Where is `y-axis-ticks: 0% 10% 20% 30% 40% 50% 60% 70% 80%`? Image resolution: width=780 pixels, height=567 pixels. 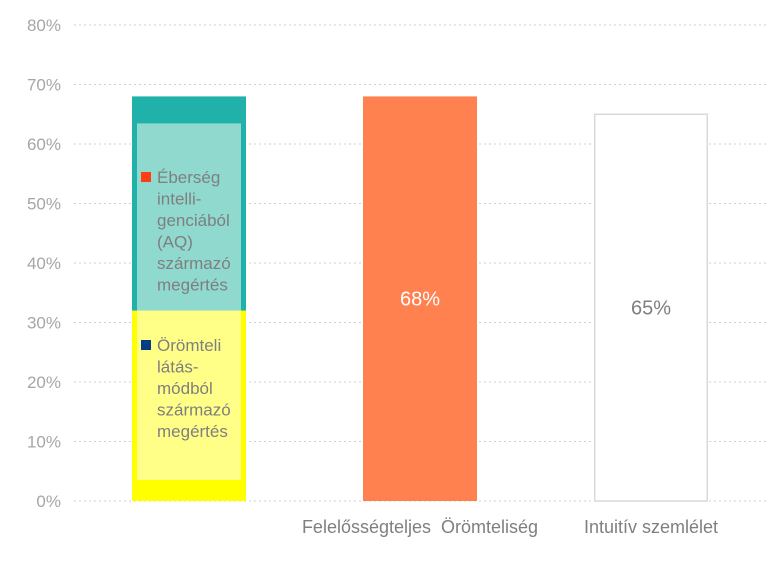
y-axis-ticks: 0% 10% 20% 30% 40% 50% 60% 70% 80% is located at coordinates (44, 263).